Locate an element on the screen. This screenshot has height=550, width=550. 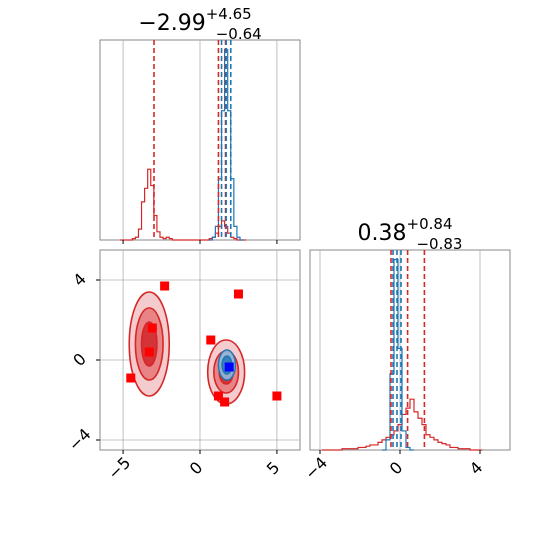
title-value: 0.38 is located at coordinates (382, 233).